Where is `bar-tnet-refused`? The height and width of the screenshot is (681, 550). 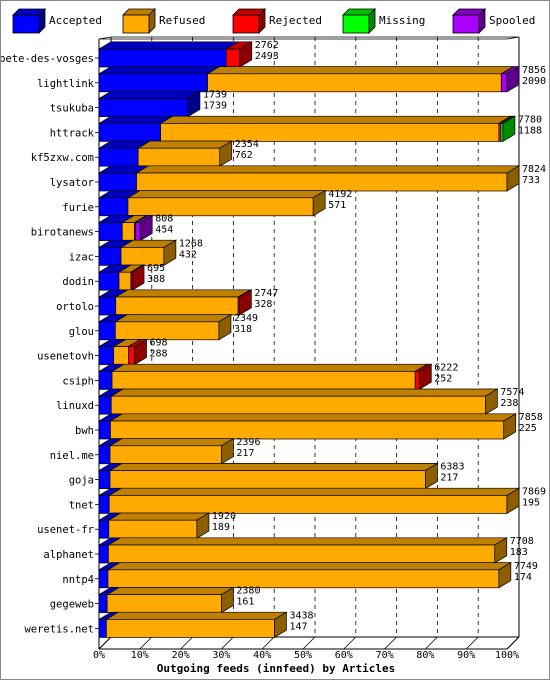 bar-tnet-refused is located at coordinates (308, 504).